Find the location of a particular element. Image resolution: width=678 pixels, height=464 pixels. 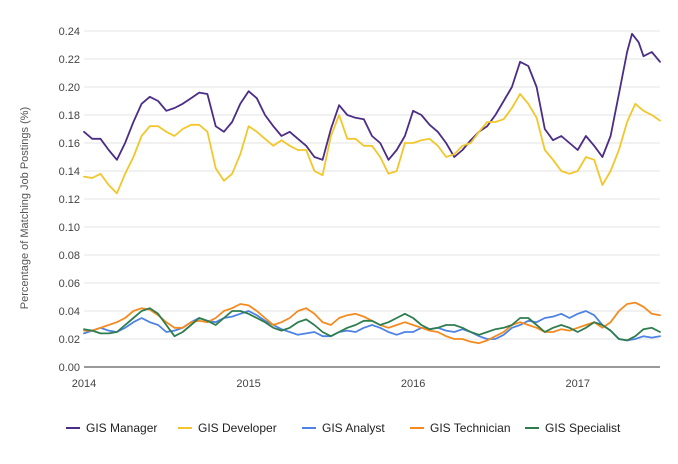

legend-item-gis-analyst: GIS Analyst is located at coordinates (343, 428).